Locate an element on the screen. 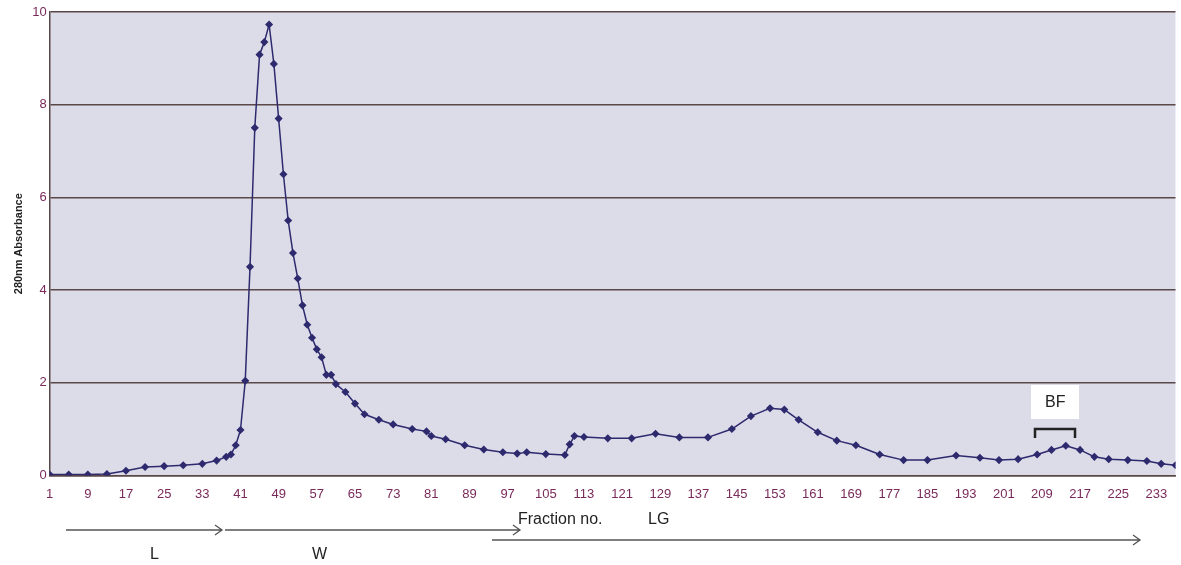 Image resolution: width=1181 pixels, height=565 pixels. x-tick-label: 161 is located at coordinates (813, 493).